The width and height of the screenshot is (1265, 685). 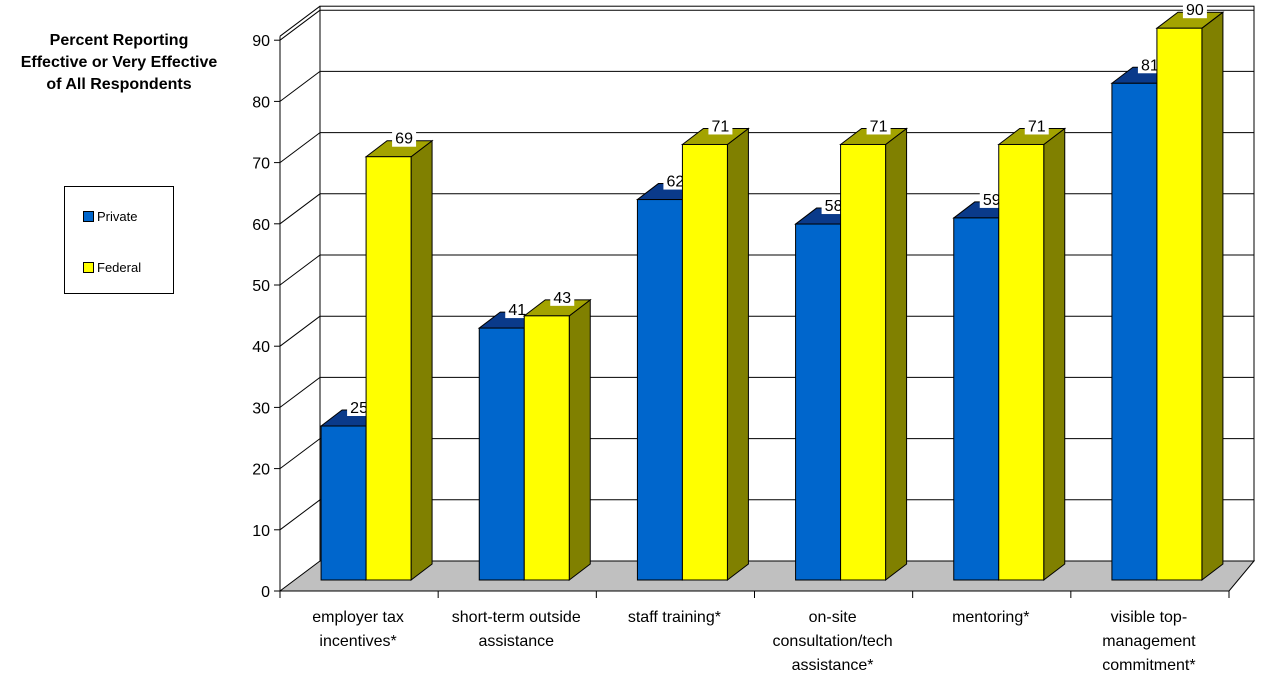 I want to click on data-label: 81, so click(x=1150, y=65).